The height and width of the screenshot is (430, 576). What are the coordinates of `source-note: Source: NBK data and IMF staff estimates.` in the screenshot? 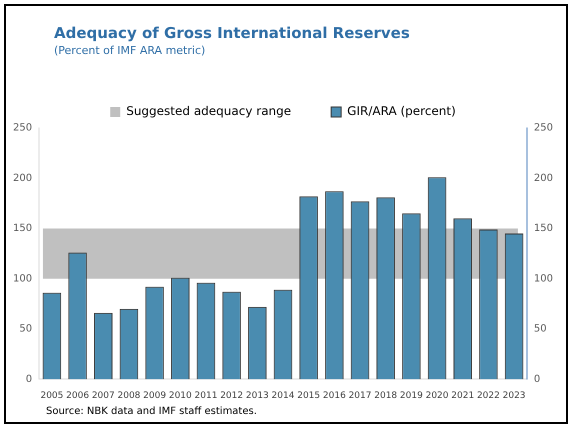 It's located at (151, 411).